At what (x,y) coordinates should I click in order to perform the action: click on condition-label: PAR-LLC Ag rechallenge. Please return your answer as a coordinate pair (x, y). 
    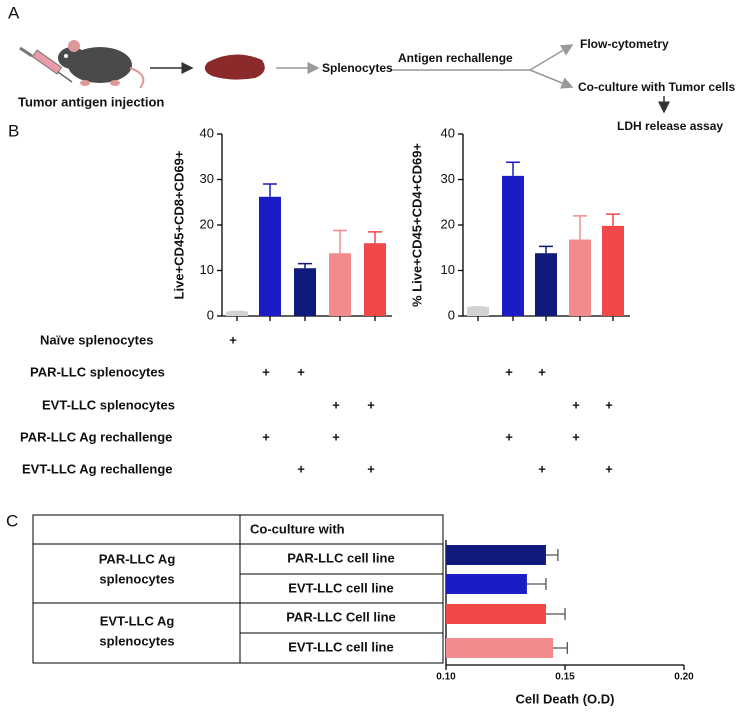
    Looking at the image, I should click on (96, 436).